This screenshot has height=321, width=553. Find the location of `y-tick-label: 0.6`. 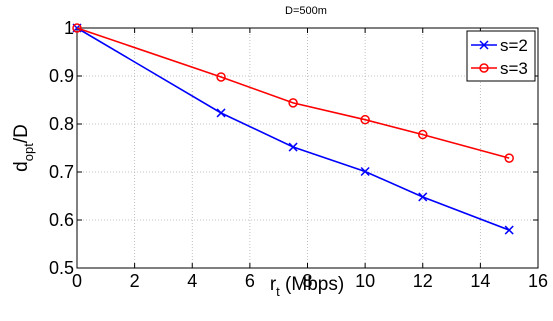

y-tick-label: 0.6 is located at coordinates (61, 220).